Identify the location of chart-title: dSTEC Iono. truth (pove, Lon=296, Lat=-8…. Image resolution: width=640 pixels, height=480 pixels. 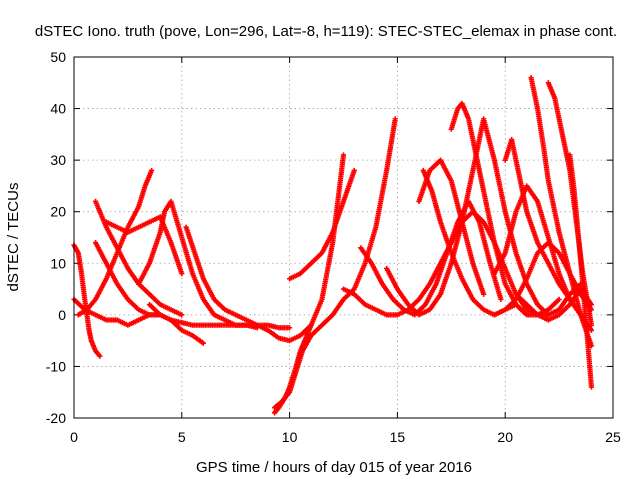
(326, 31).